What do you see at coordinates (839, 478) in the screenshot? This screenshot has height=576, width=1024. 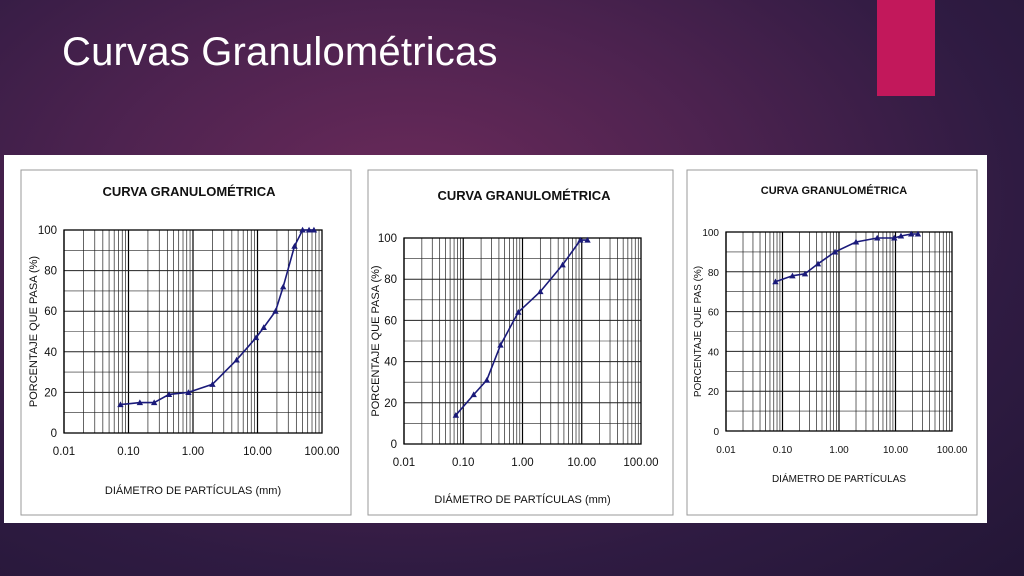 I see `x-axis-label: DIÁMETRO DE PARTÍCULAS` at bounding box center [839, 478].